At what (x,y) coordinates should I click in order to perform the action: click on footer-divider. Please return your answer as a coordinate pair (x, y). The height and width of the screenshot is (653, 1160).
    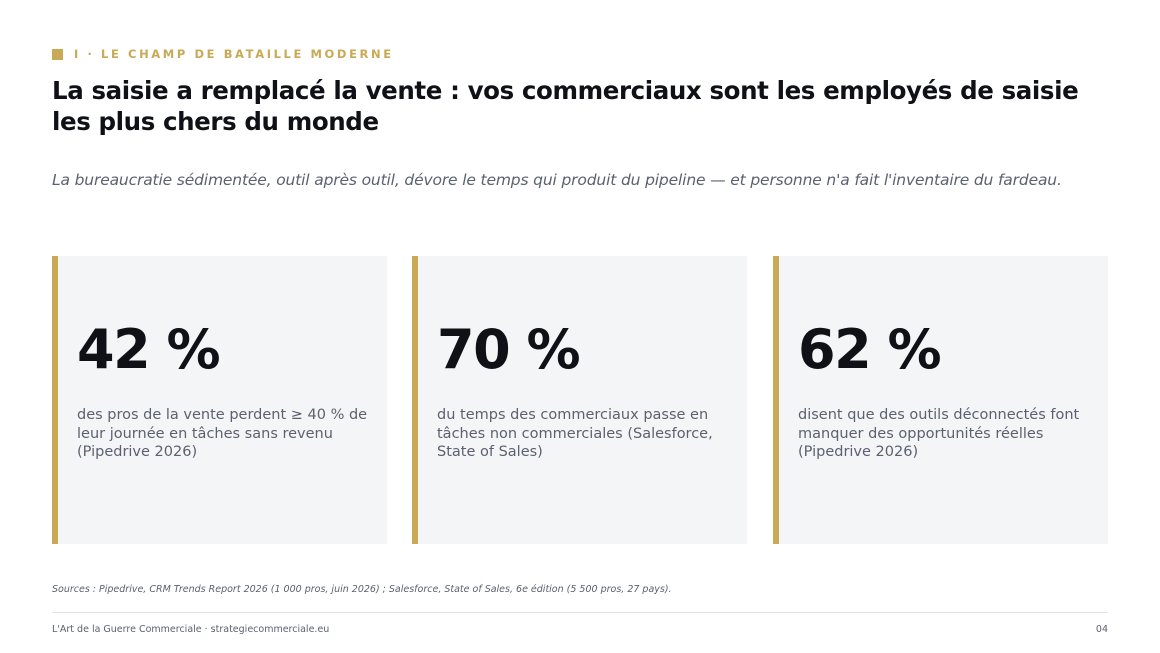
    Looking at the image, I should click on (580, 612).